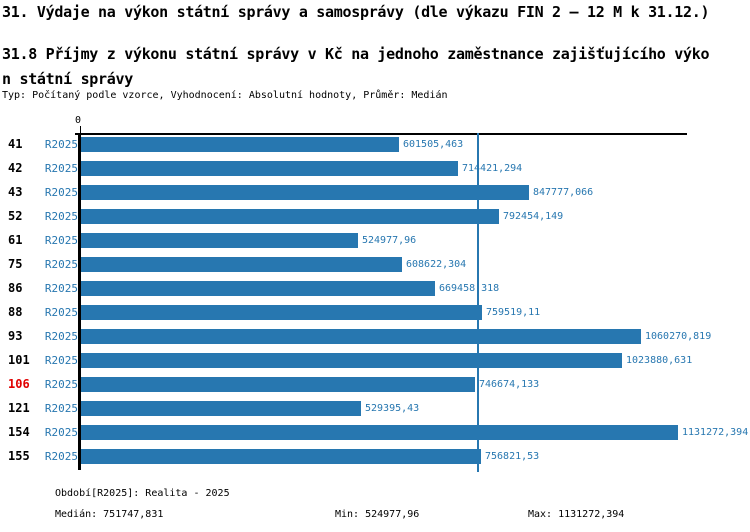 The image size is (750, 532). What do you see at coordinates (659, 360) in the screenshot?
I see `value-label: 1023880,631` at bounding box center [659, 360].